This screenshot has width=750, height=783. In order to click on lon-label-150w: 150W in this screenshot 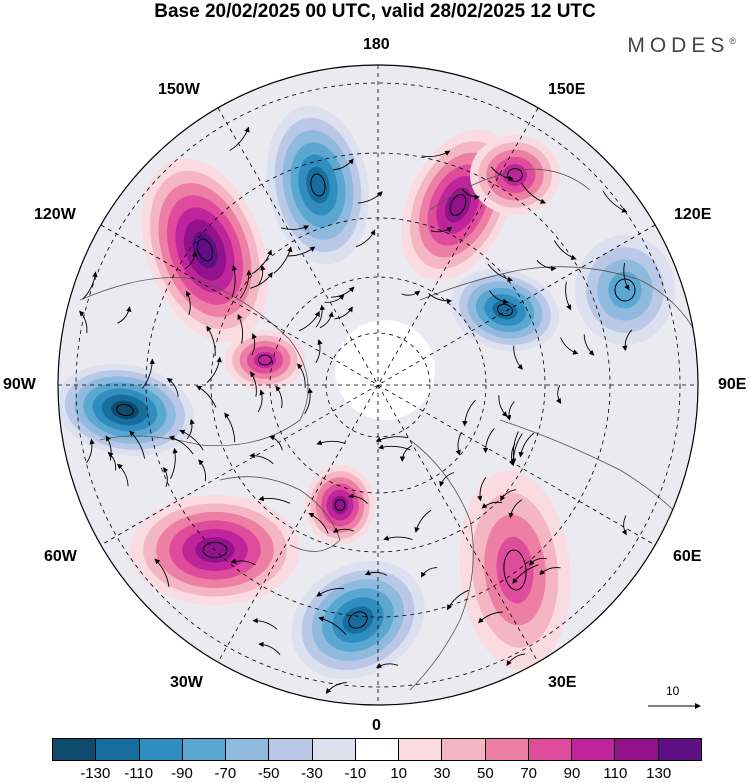, I will do `click(179, 89)`.